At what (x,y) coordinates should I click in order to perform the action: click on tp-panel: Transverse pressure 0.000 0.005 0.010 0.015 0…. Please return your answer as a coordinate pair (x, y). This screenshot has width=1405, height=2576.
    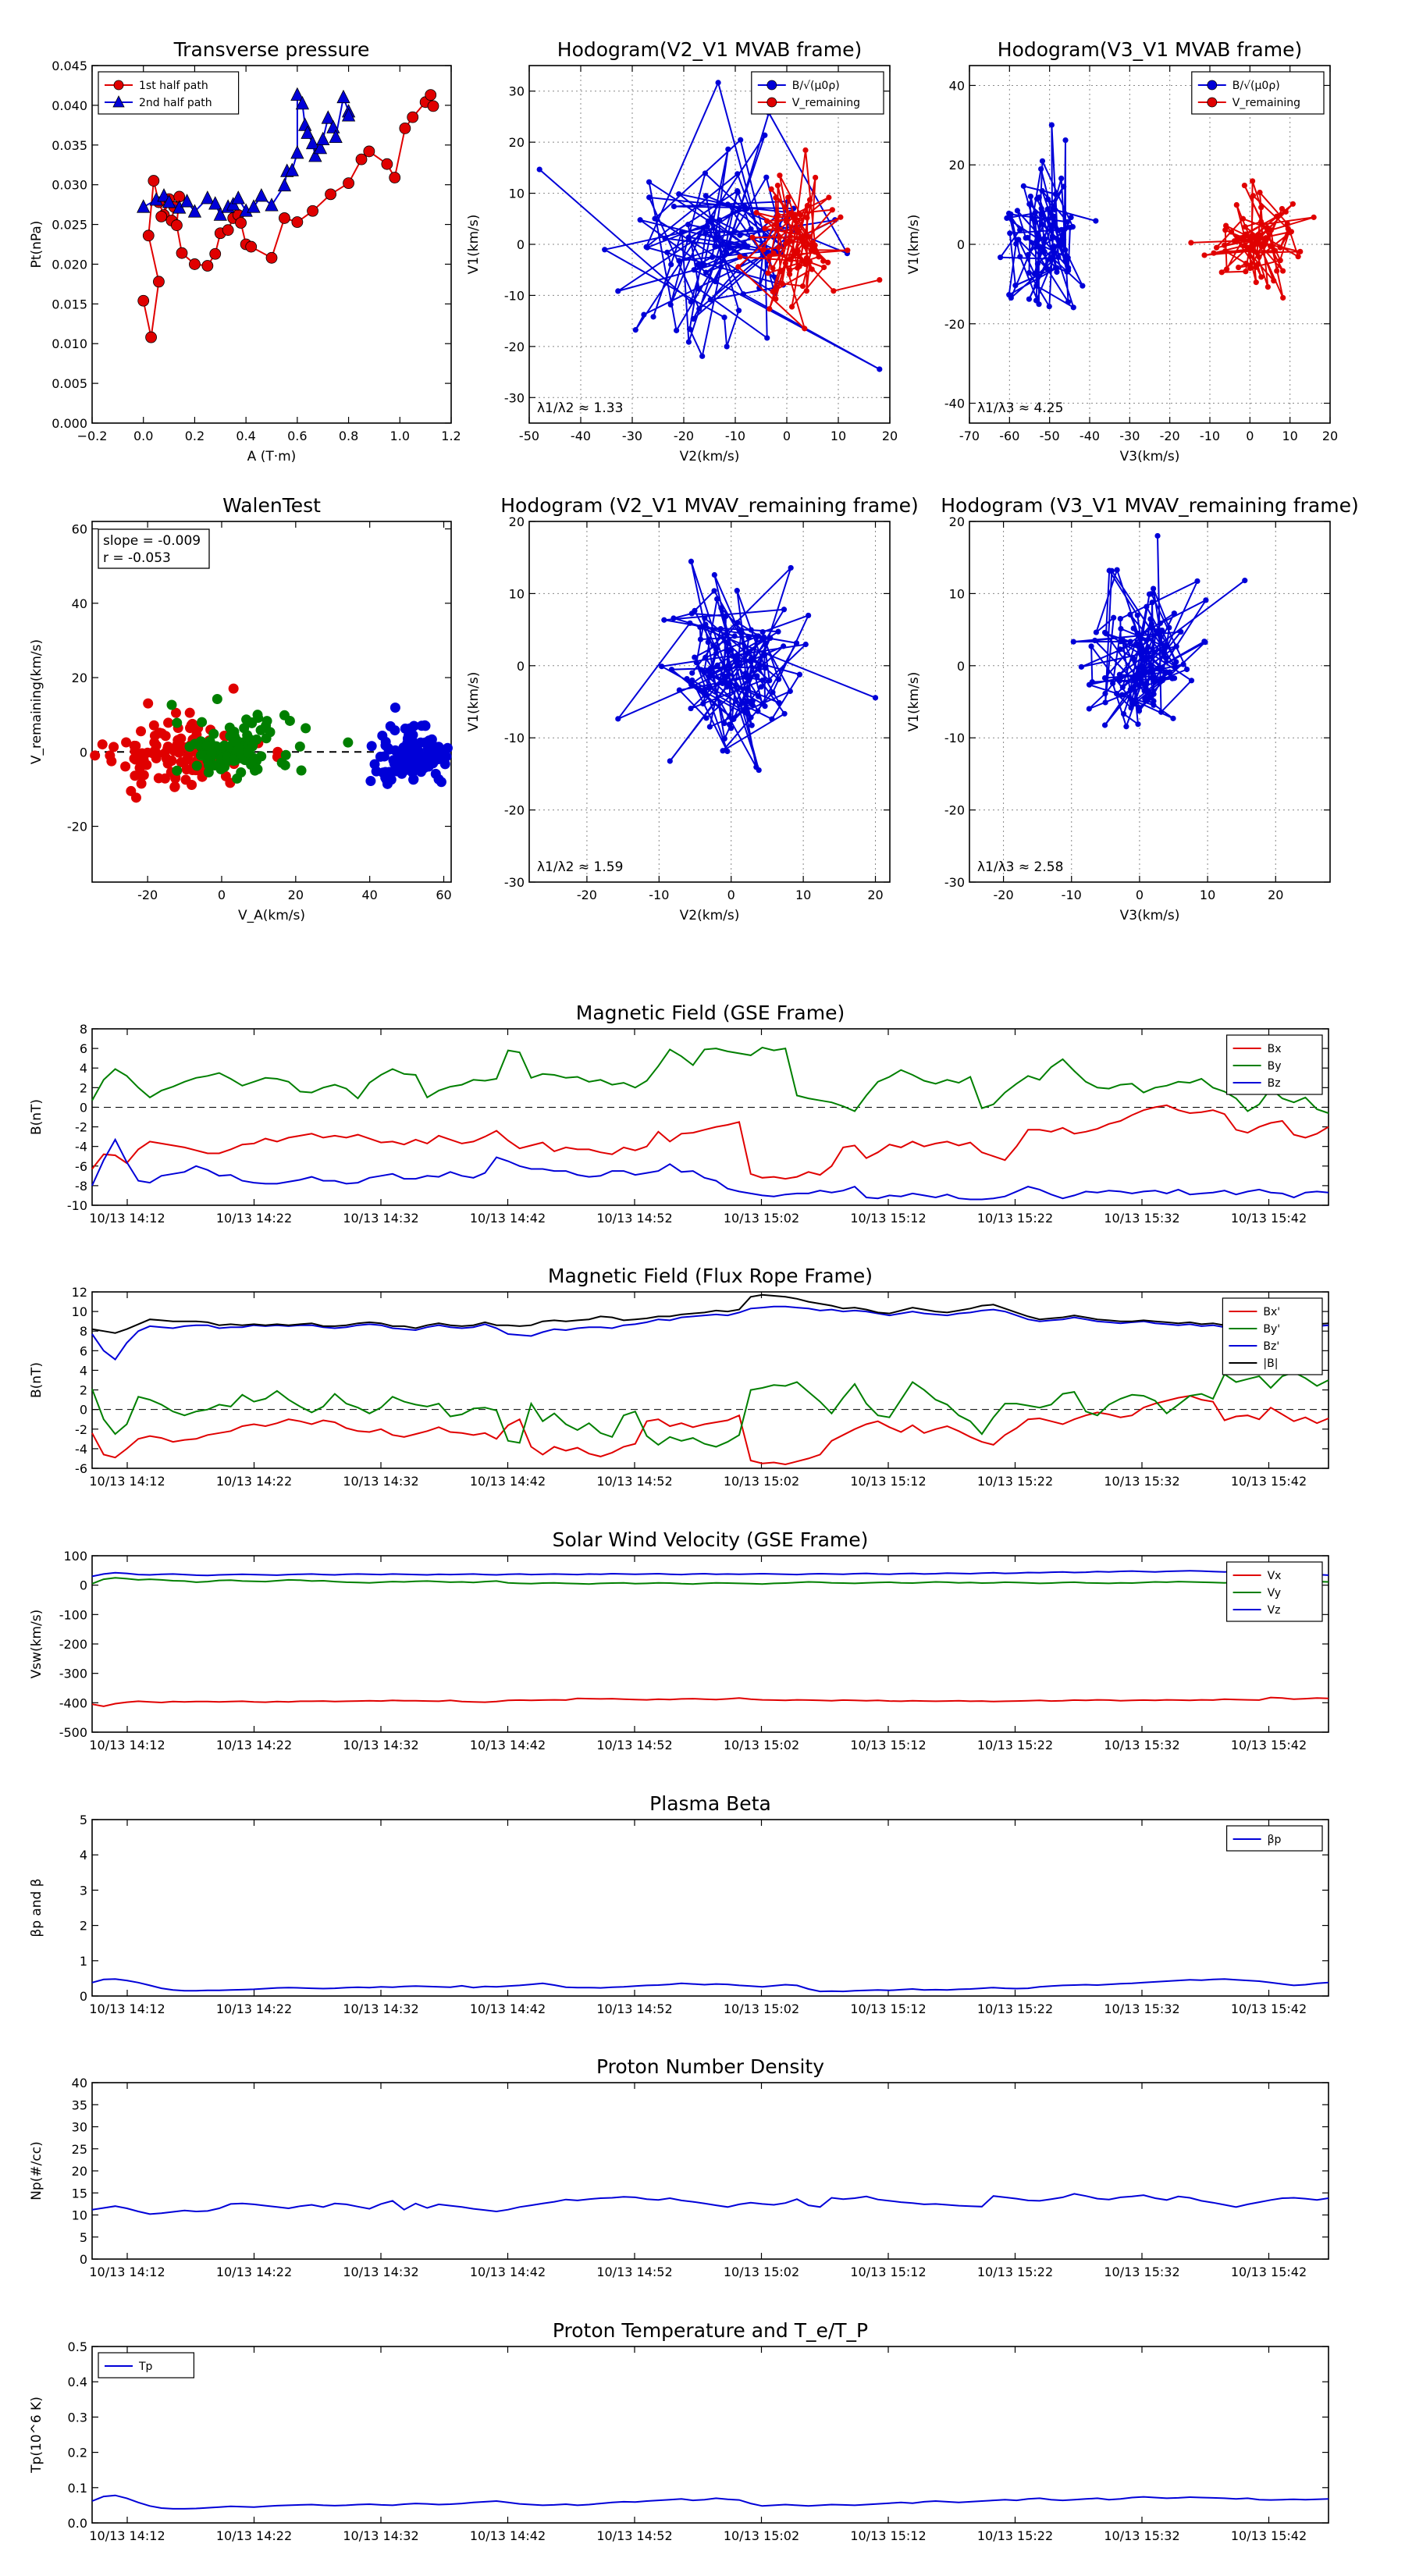
    Looking at the image, I should click on (245, 251).